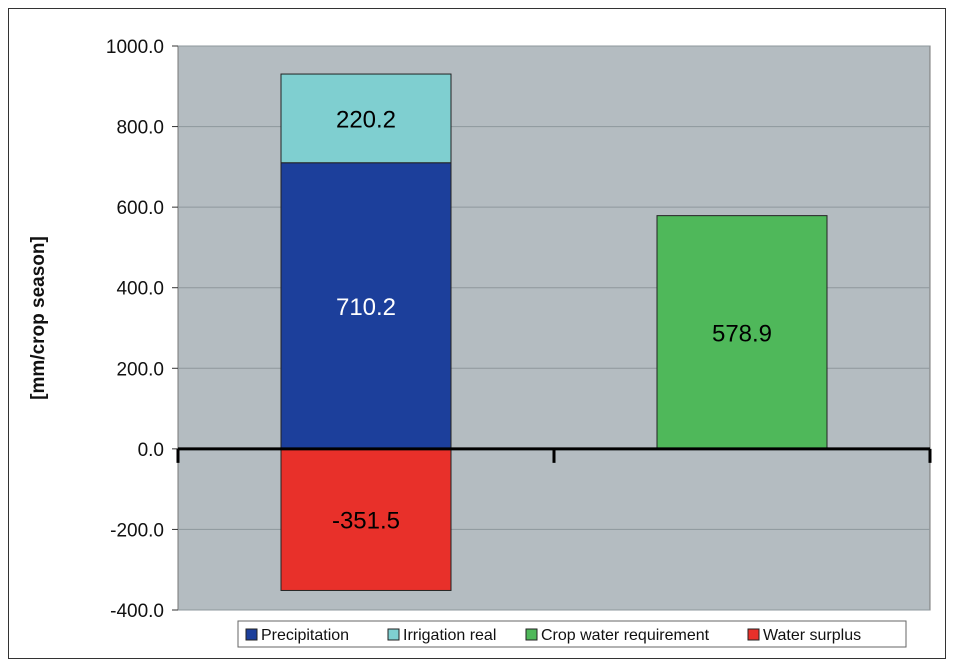  I want to click on data-label: 578.9, so click(742, 333).